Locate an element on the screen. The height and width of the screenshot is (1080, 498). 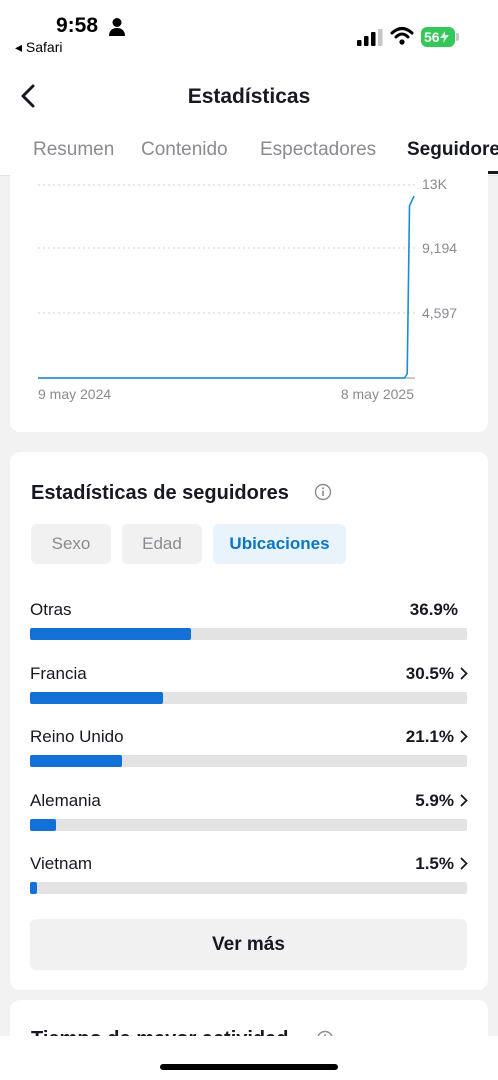
country-name: Otras is located at coordinates (51, 609).